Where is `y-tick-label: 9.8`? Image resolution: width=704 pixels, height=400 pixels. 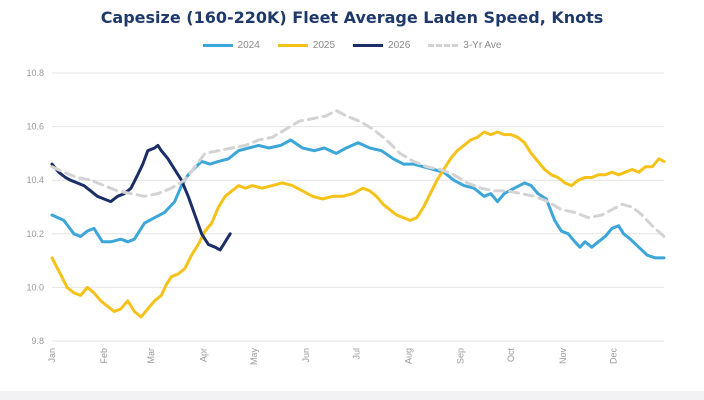
y-tick-label: 9.8 is located at coordinates (37, 341).